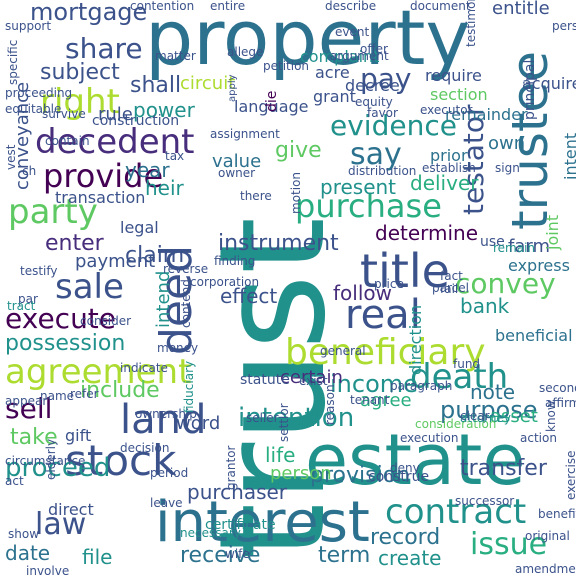 This screenshot has width=576, height=576. What do you see at coordinates (53, 212) in the screenshot?
I see `word-party: party` at bounding box center [53, 212].